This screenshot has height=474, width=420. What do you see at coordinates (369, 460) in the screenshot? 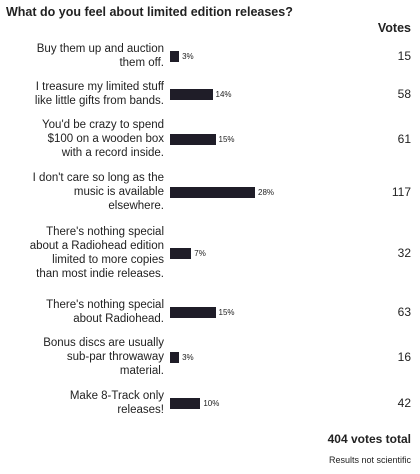
I see `results-disclaimer: Results not scientific` at bounding box center [369, 460].